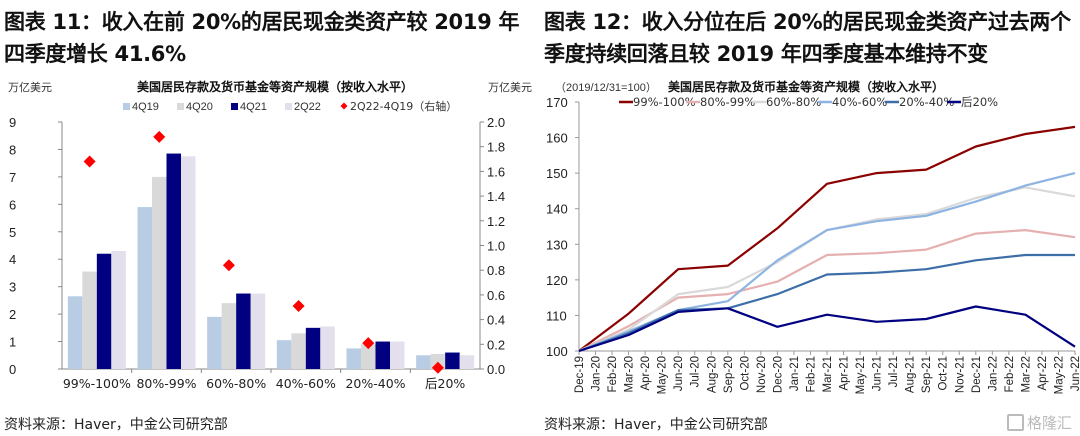 The width and height of the screenshot is (1080, 436). I want to click on legend-swatch-2Q22, so click(288, 106).